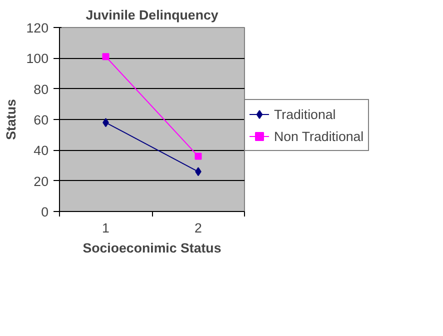  I want to click on chart-title: Juvinile Delinquency, so click(152, 15).